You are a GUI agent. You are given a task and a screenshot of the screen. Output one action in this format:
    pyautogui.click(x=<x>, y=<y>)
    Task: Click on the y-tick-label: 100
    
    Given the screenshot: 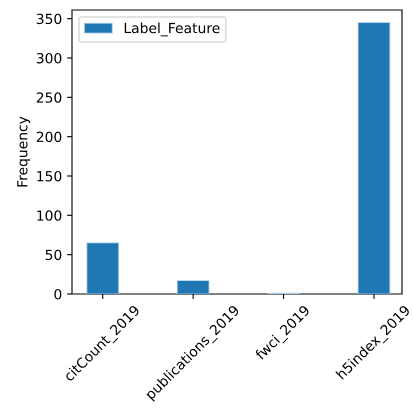 What is the action you would take?
    pyautogui.click(x=49, y=215)
    